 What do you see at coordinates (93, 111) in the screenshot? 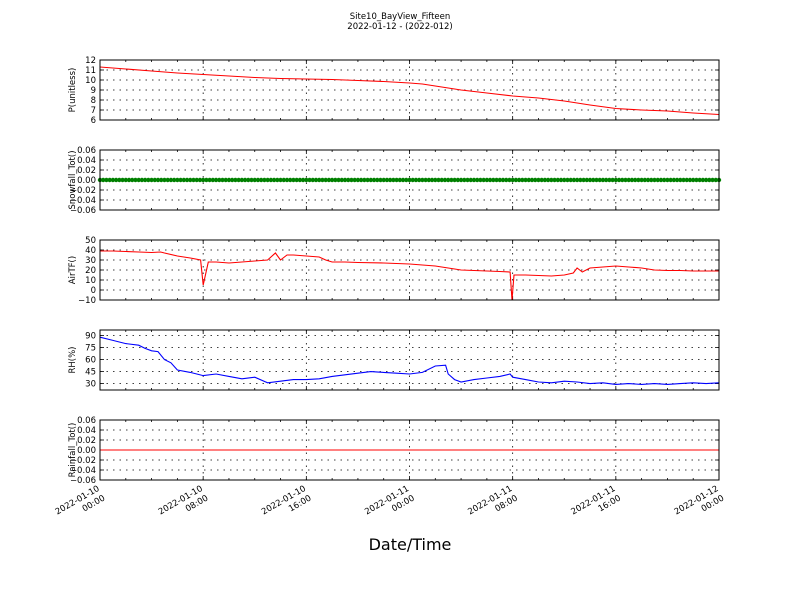
I see `y-tick-label: 7` at bounding box center [93, 111].